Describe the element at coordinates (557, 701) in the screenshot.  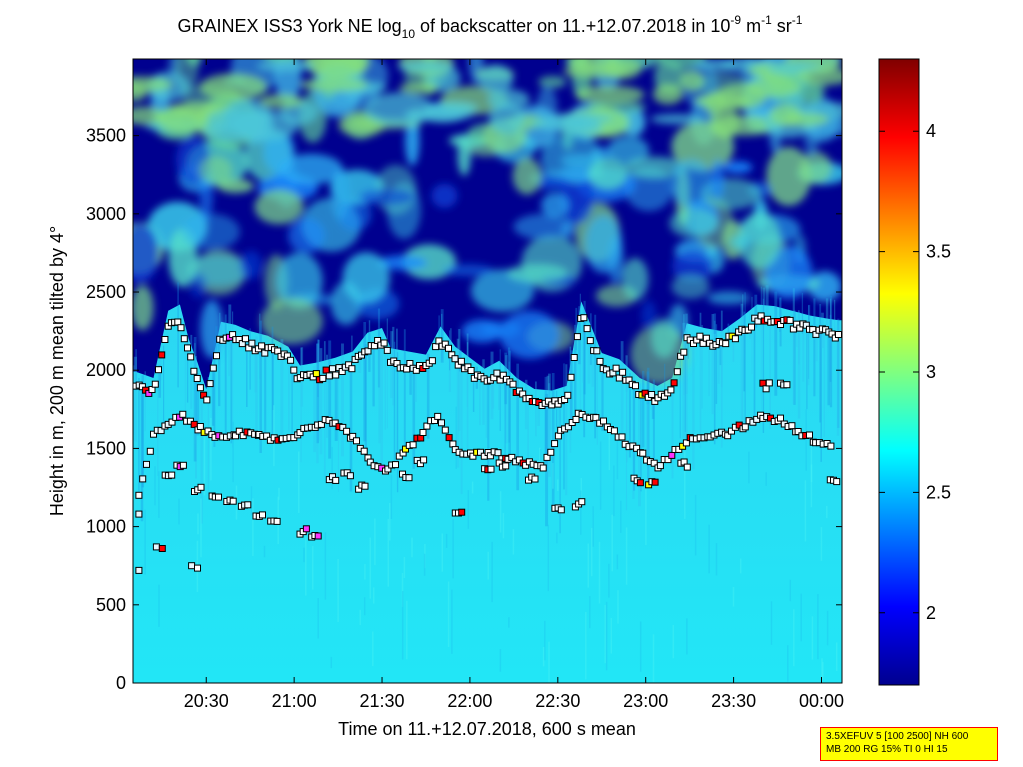
I see `x-tick-label: 22:30` at that location.